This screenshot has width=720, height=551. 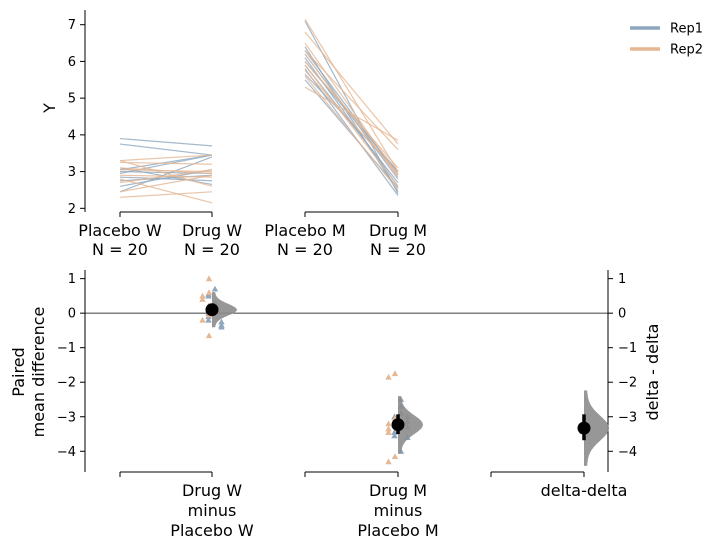 I want to click on bottom-y-axis-label-line: Paired, so click(x=18, y=371).